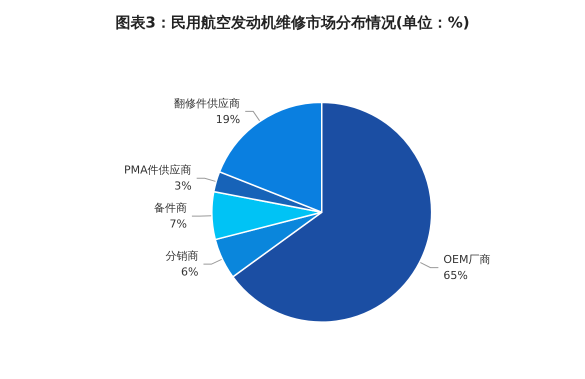  I want to click on data-label: 65%, so click(455, 275).